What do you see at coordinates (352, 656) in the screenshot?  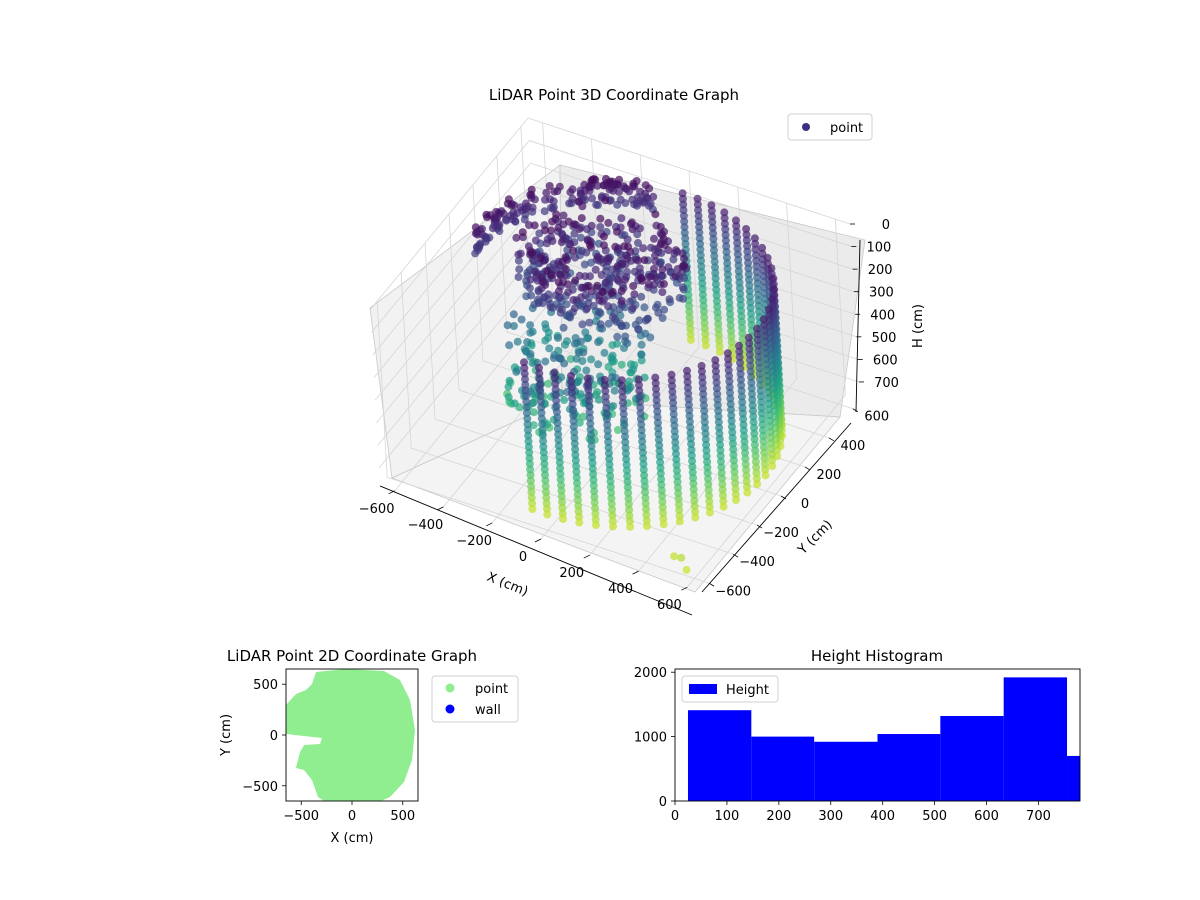 I see `chart-2d-title: LiDAR Point 2D Coordinate Graph` at bounding box center [352, 656].